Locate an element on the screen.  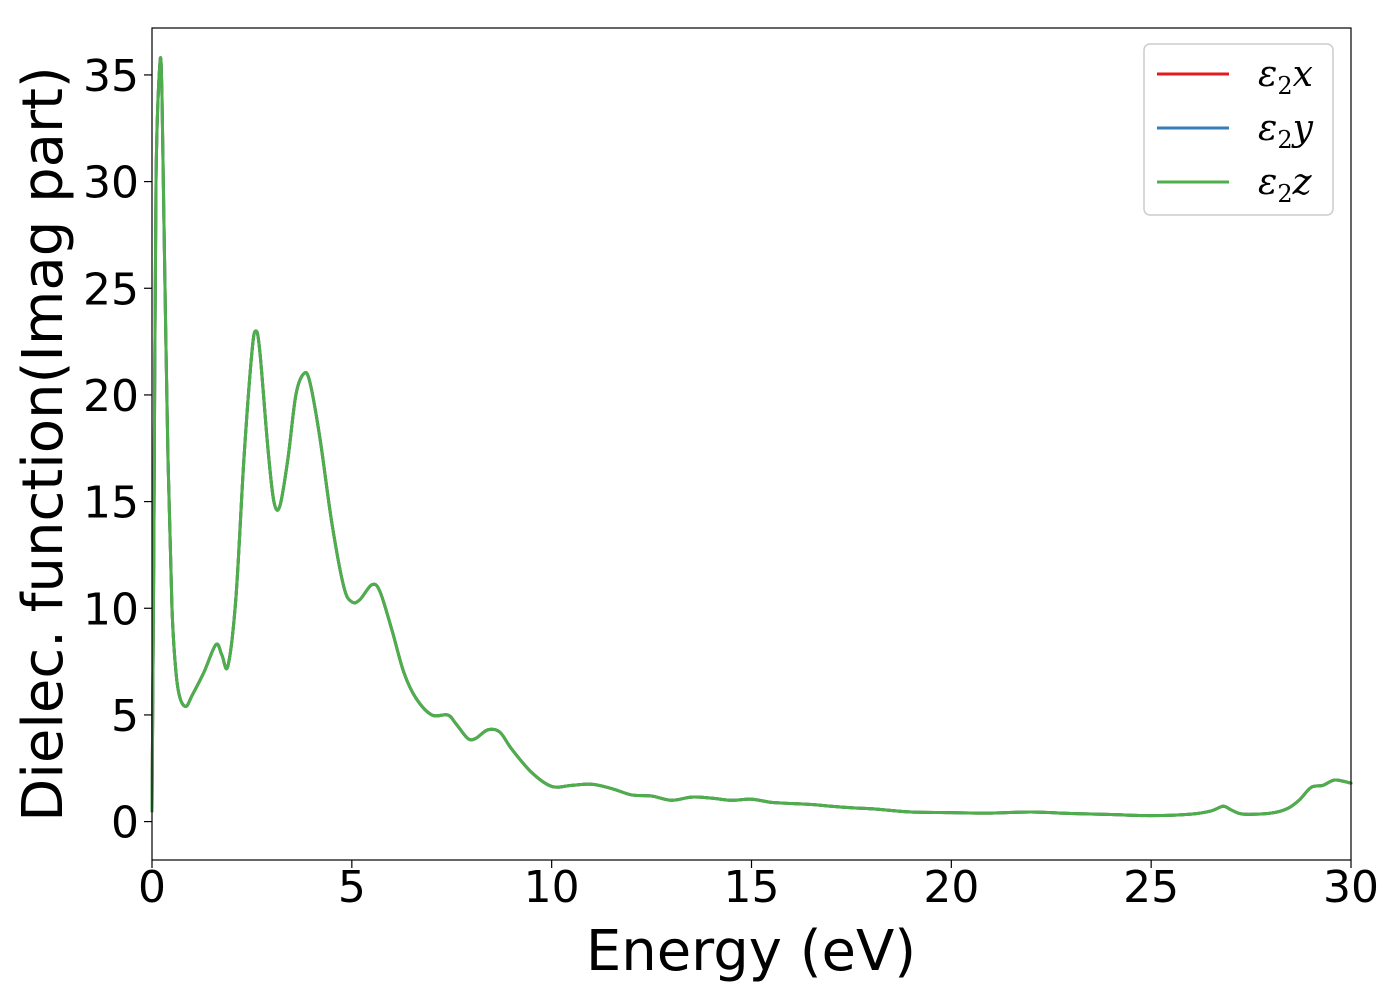
legend-items: ε2x ε2y ε2z is located at coordinates (1235, 131).